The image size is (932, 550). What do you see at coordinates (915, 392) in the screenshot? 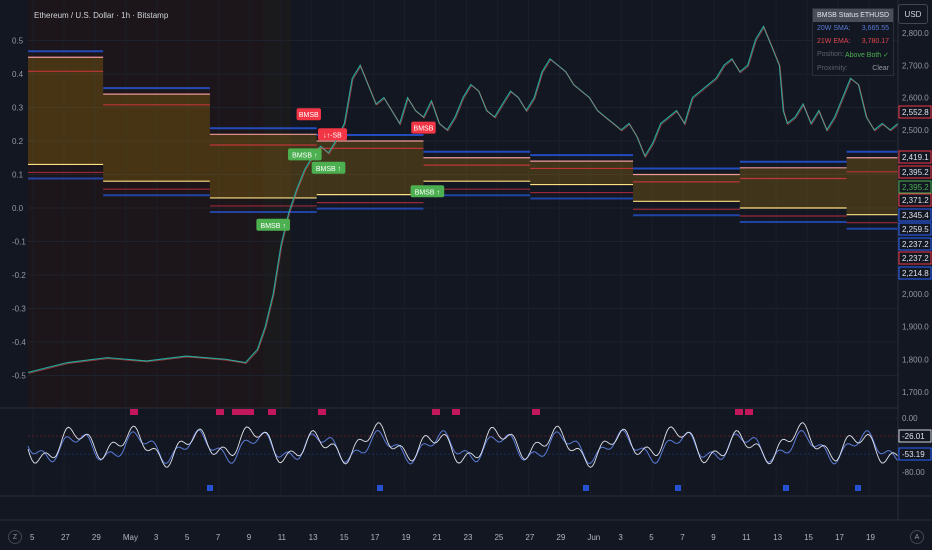
I see `right-axis-tick: 1,700.0` at bounding box center [915, 392].